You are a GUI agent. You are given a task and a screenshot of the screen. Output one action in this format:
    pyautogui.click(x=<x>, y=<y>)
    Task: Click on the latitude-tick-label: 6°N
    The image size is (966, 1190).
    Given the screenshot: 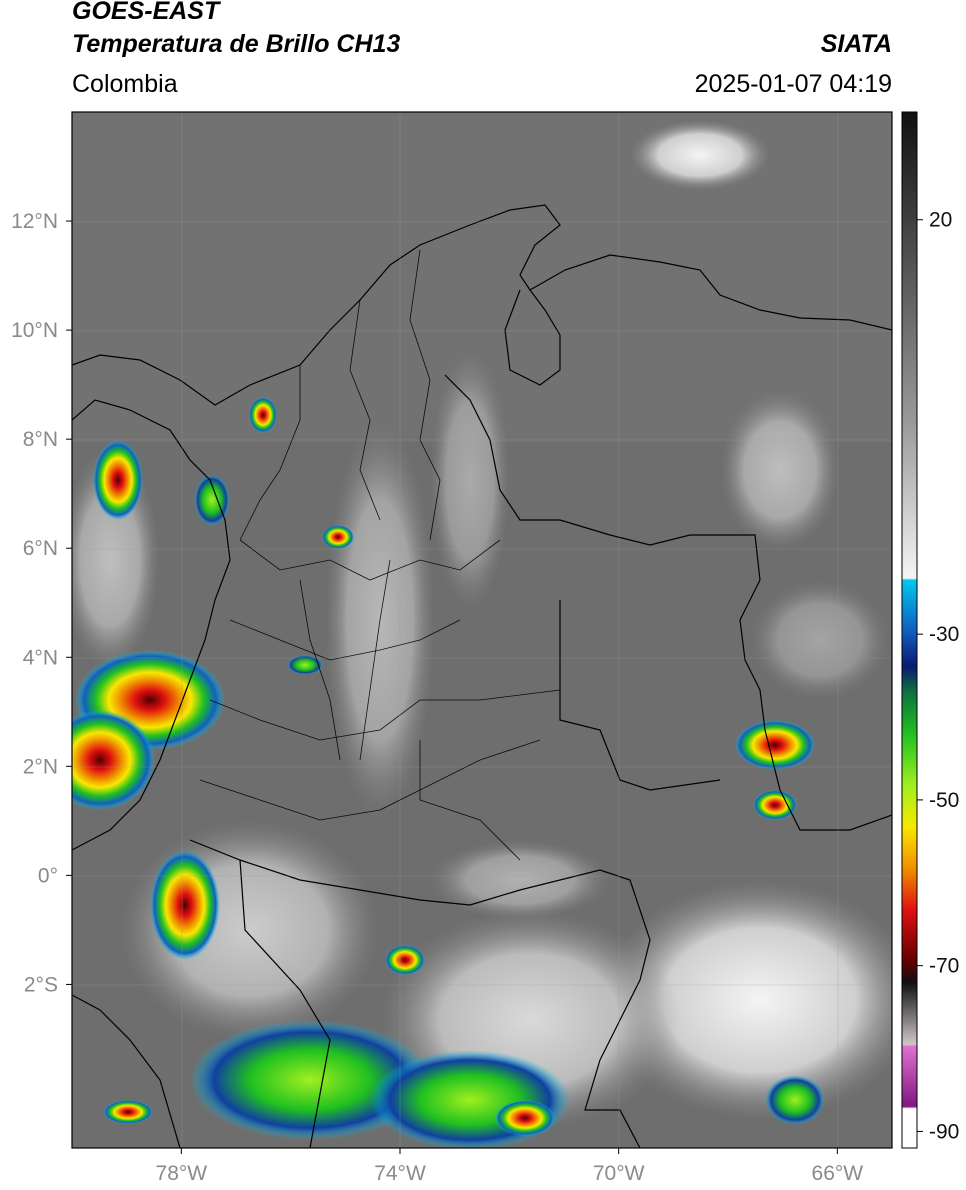 What is the action you would take?
    pyautogui.click(x=40, y=548)
    